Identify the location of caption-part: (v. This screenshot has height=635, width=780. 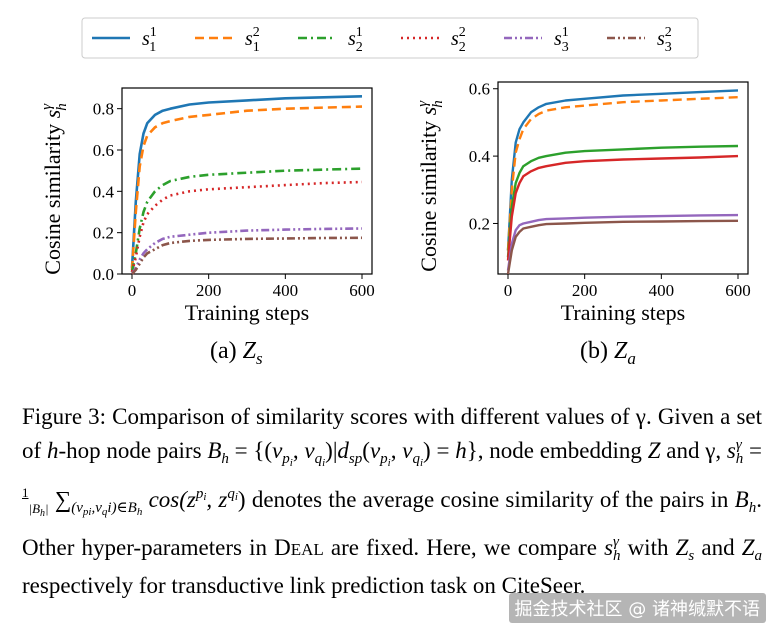
(77, 508).